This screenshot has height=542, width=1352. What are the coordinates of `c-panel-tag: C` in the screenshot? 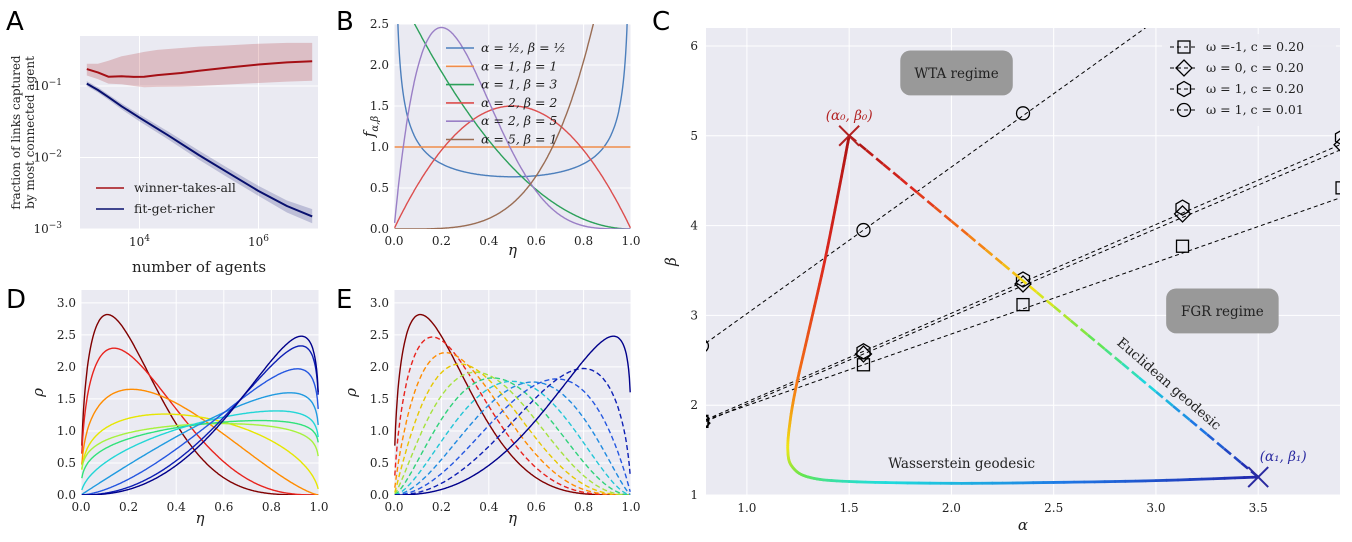 It's located at (661, 22).